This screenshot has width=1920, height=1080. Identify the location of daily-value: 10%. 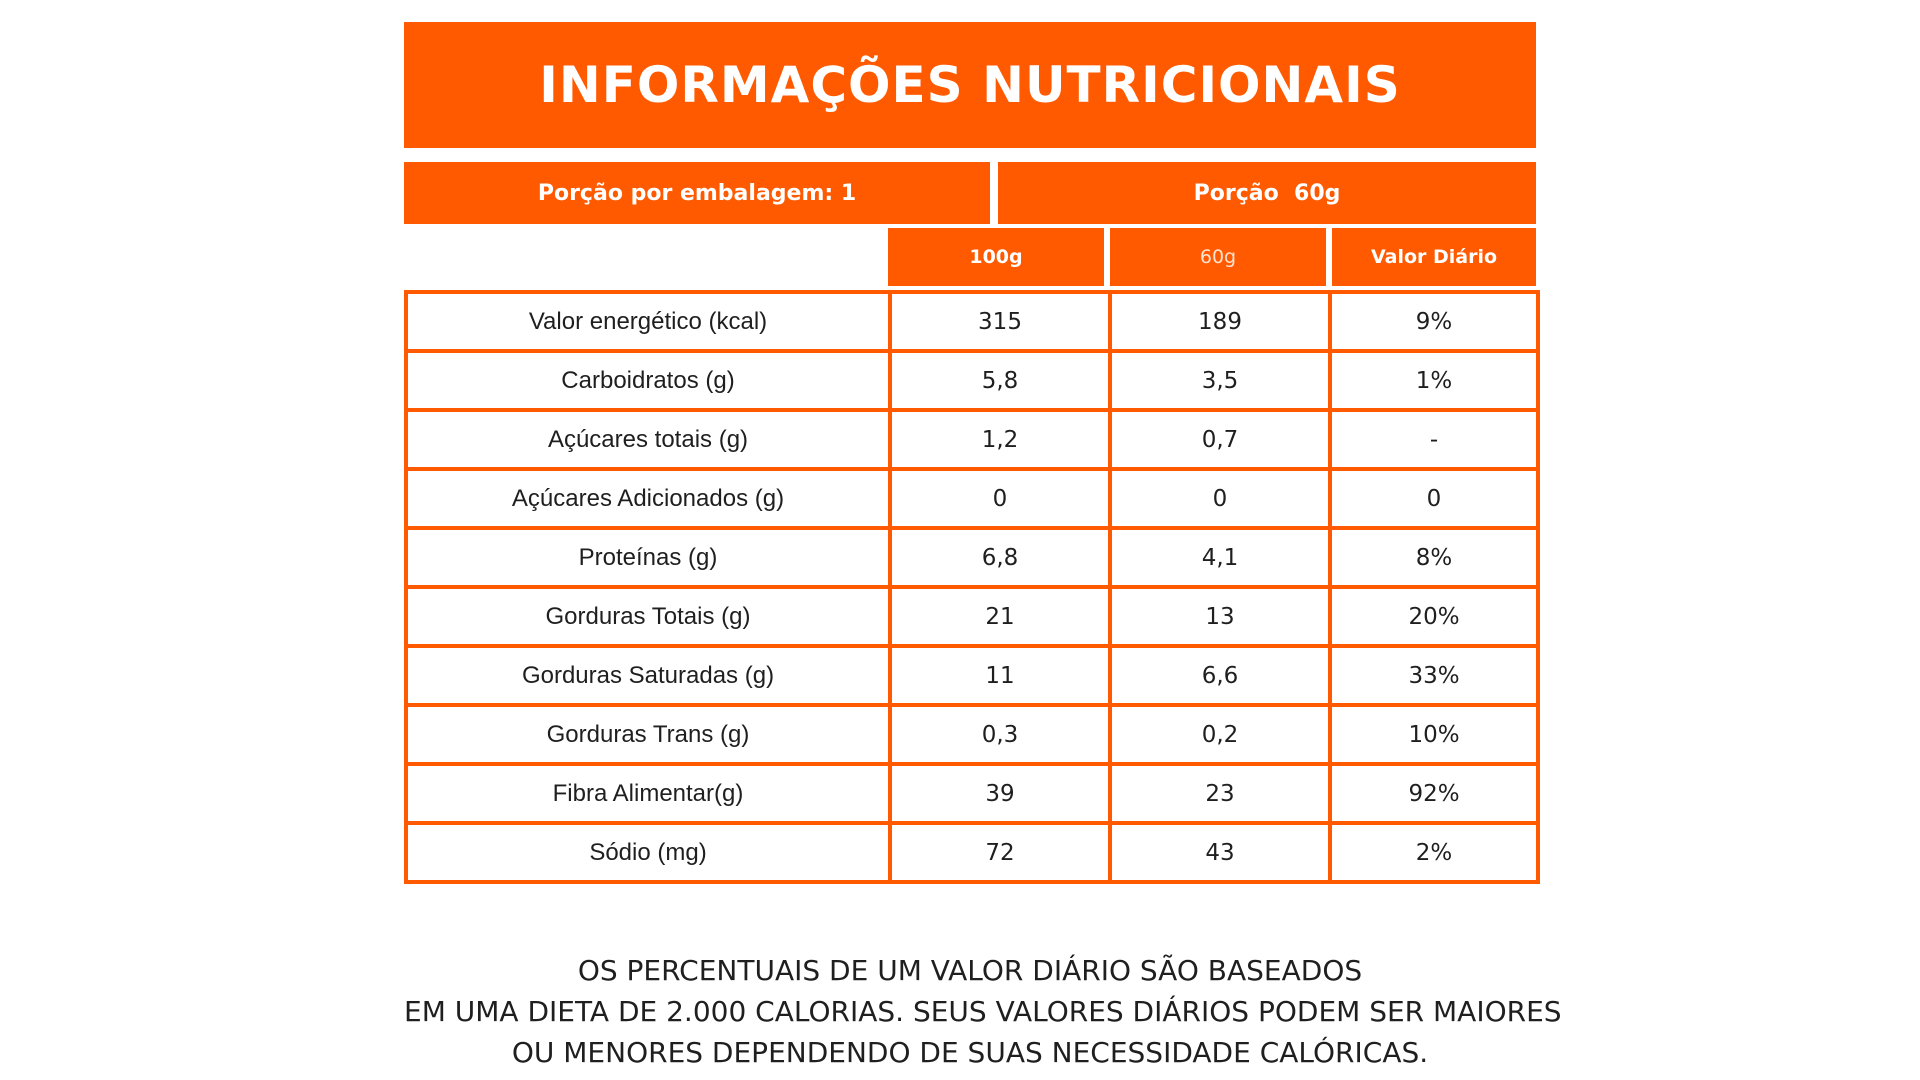
(1434, 734).